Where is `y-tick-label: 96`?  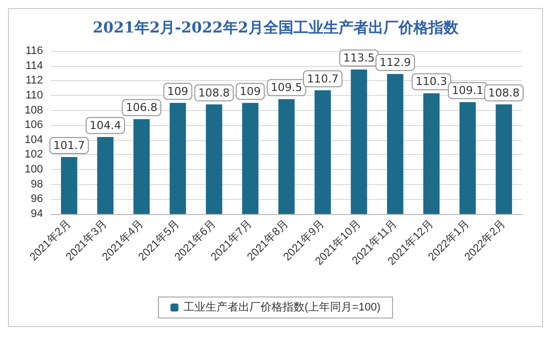 y-tick-label: 96 is located at coordinates (36, 199).